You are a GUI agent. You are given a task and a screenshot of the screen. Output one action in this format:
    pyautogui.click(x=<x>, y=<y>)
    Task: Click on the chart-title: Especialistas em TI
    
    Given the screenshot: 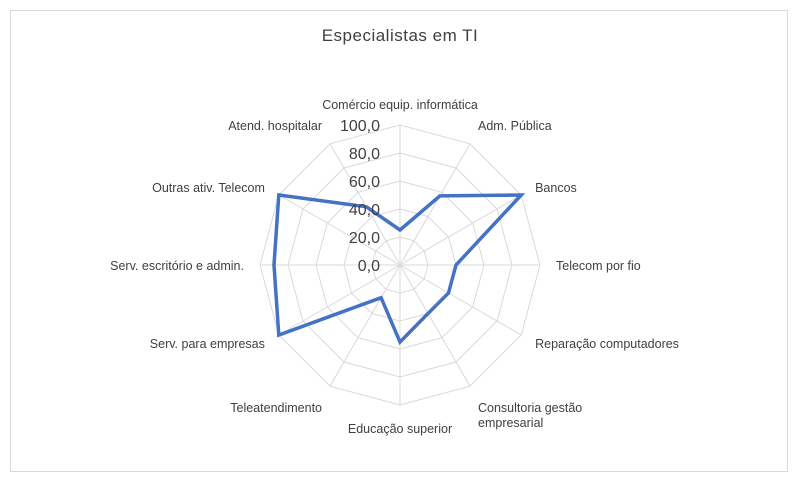 What is the action you would take?
    pyautogui.click(x=400, y=35)
    